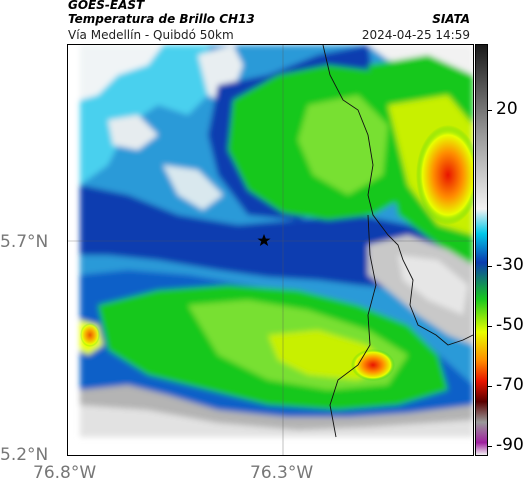 The height and width of the screenshot is (491, 526). Describe the element at coordinates (510, 385) in the screenshot. I see `colorbar-label: -70` at that location.